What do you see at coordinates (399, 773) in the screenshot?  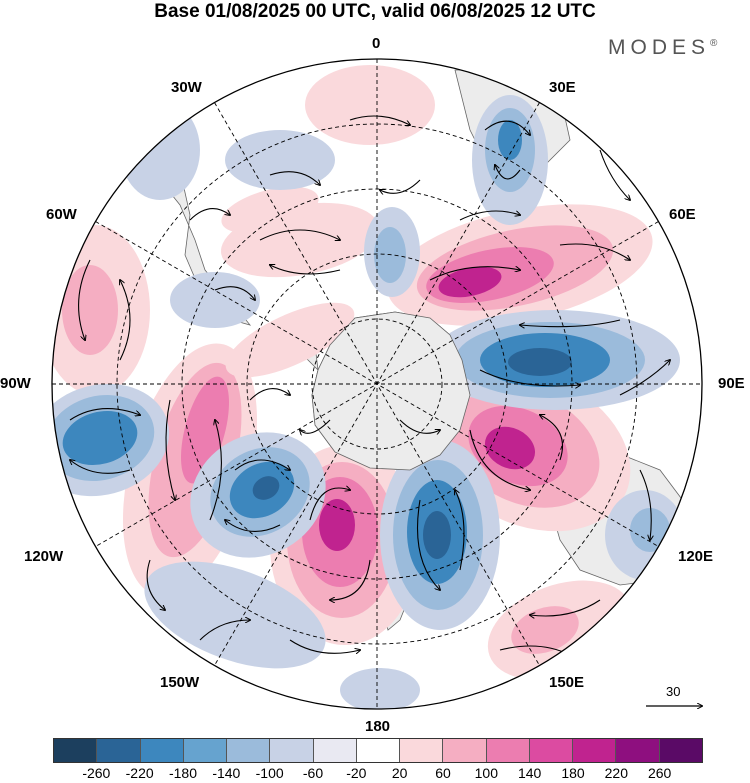 I see `colorbar-tick-label: 20` at bounding box center [399, 773].